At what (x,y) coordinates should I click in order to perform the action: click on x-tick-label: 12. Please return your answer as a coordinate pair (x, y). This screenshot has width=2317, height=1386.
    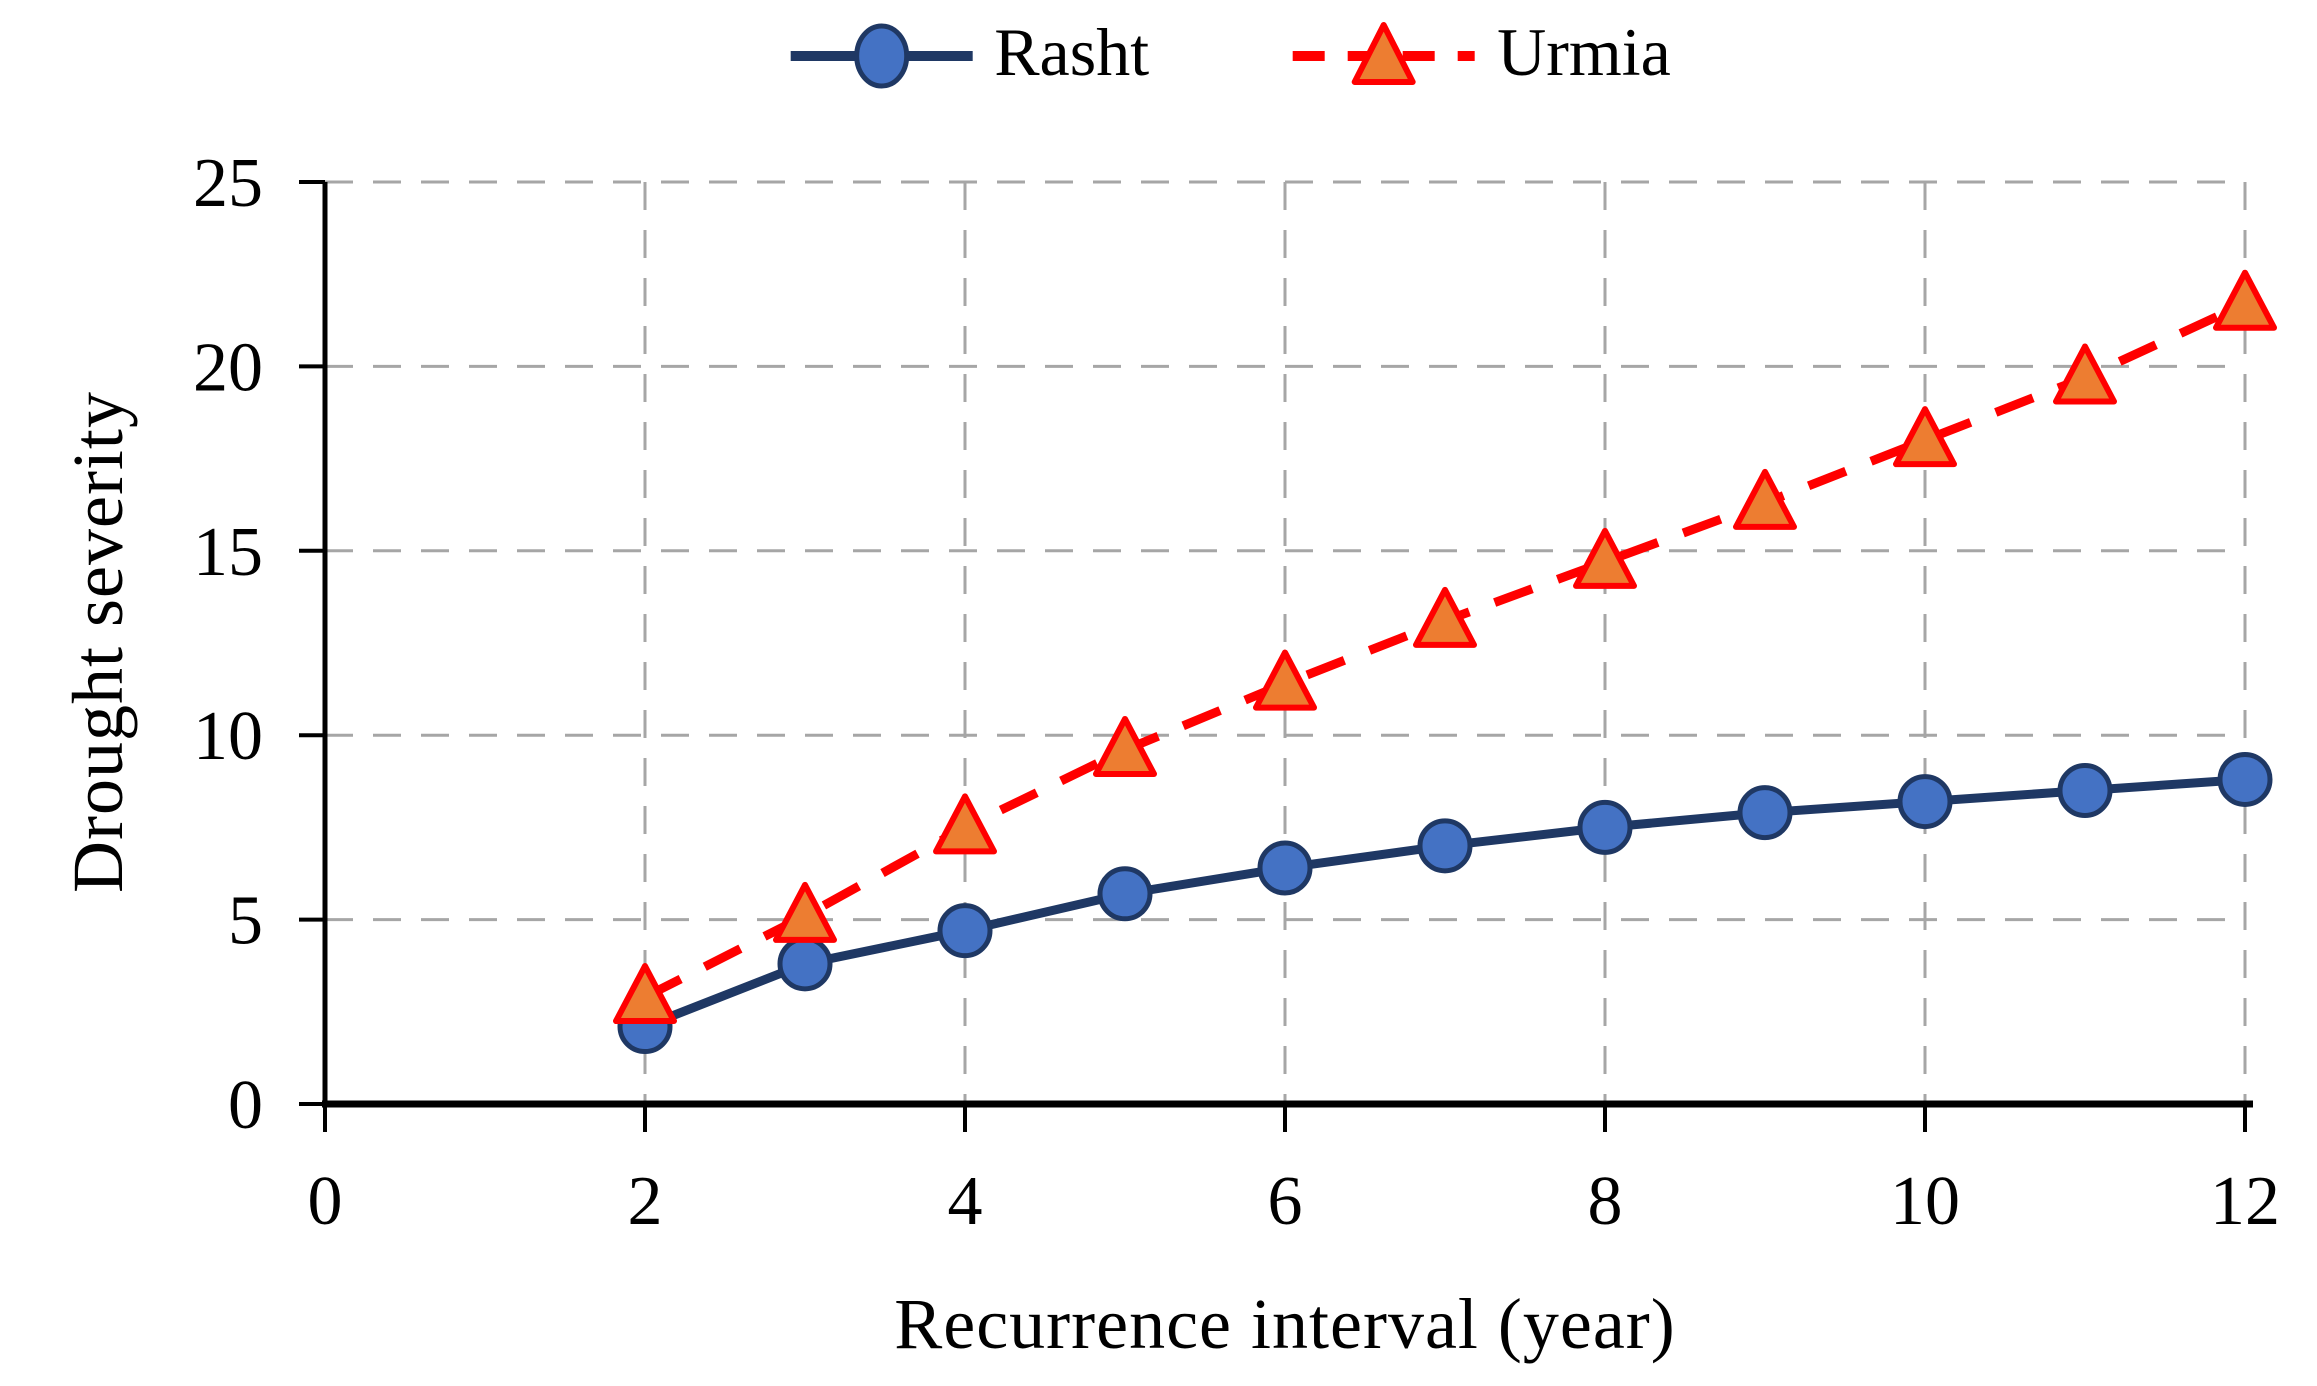
    Looking at the image, I should click on (2245, 1201).